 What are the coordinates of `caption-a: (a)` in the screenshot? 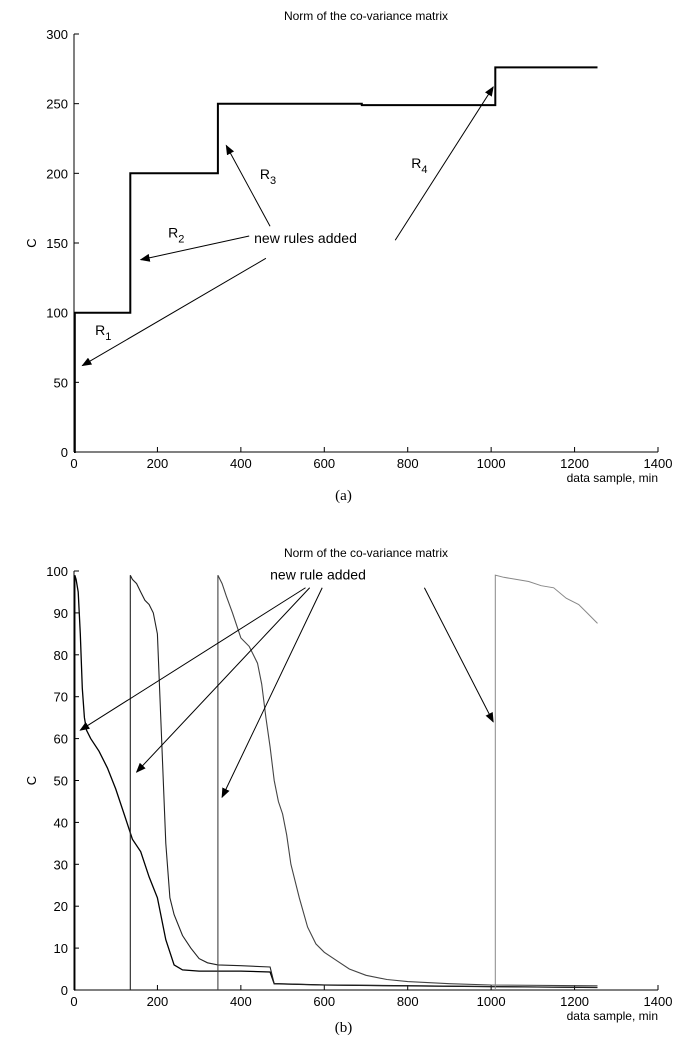 It's located at (343, 496).